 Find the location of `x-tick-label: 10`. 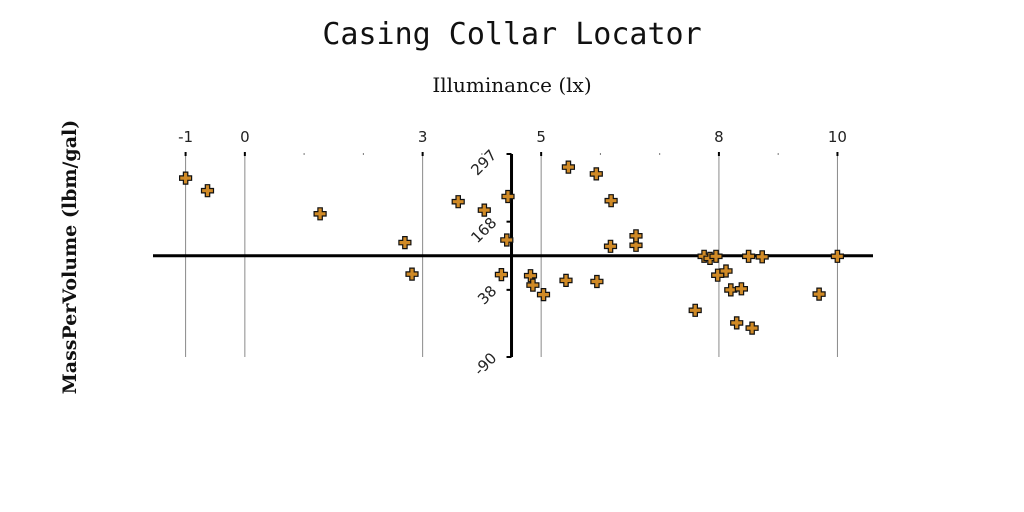

x-tick-label: 10 is located at coordinates (837, 137).